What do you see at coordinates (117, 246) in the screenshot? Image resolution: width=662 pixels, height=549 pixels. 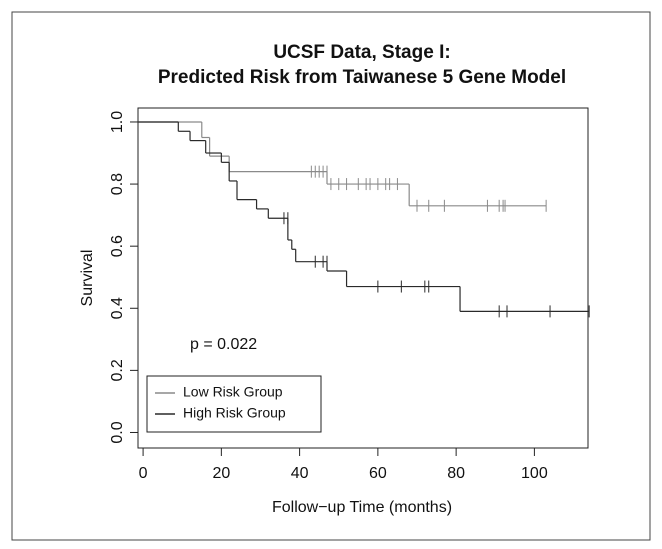 I see `y-tick-label: 0.6` at bounding box center [117, 246].